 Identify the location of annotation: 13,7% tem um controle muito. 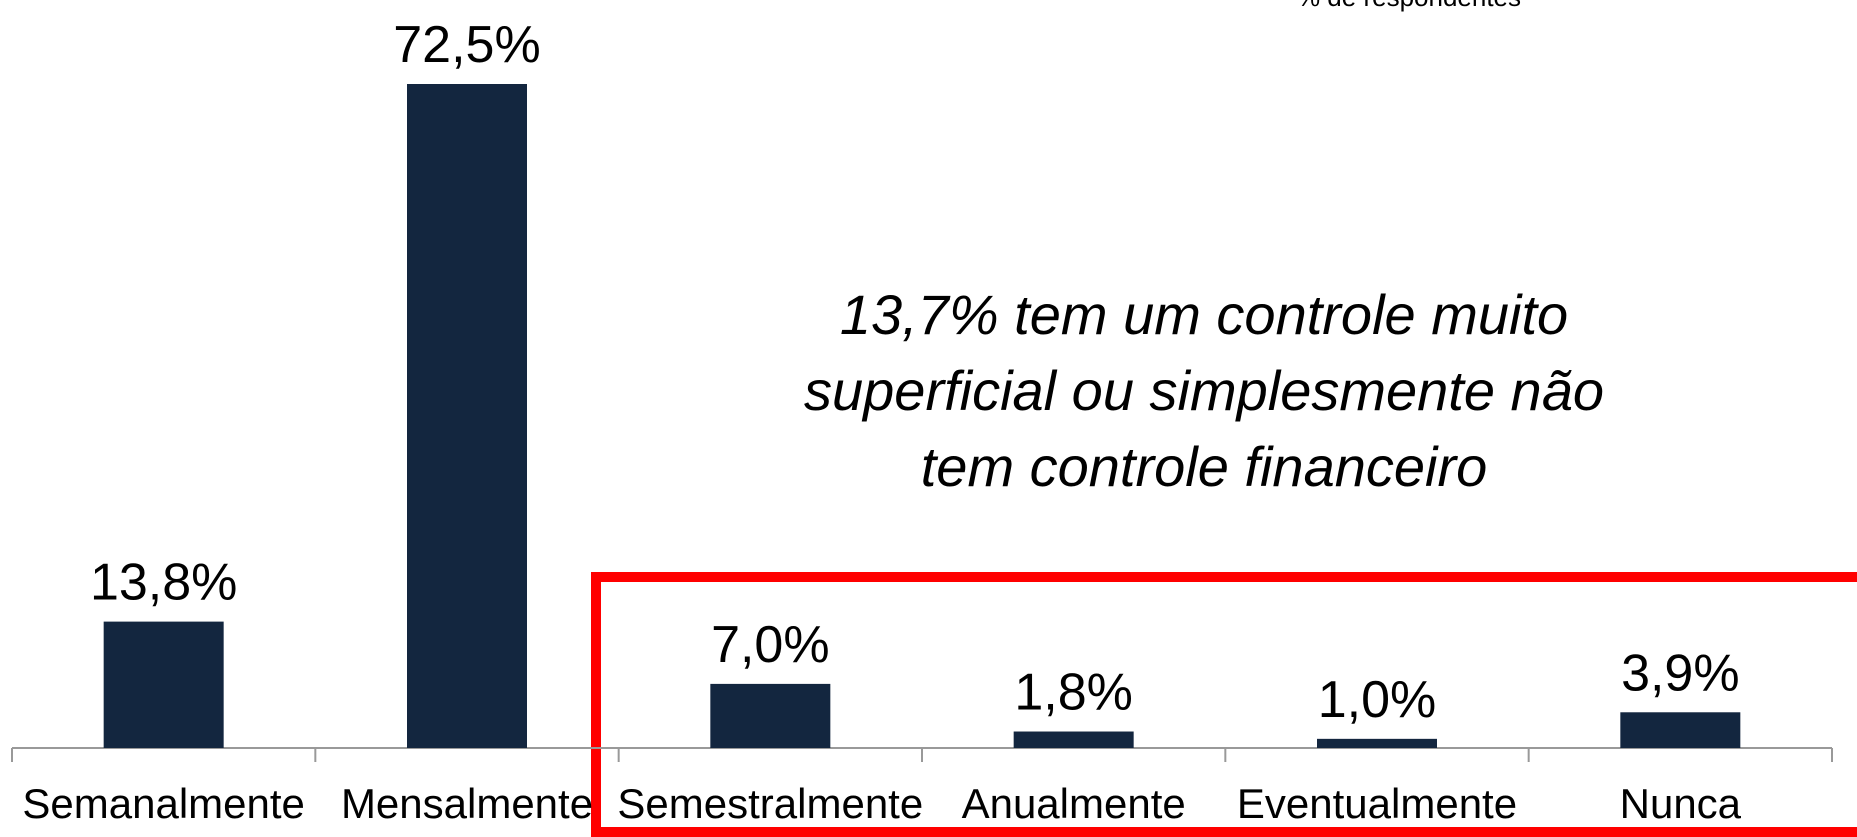
(1204, 314).